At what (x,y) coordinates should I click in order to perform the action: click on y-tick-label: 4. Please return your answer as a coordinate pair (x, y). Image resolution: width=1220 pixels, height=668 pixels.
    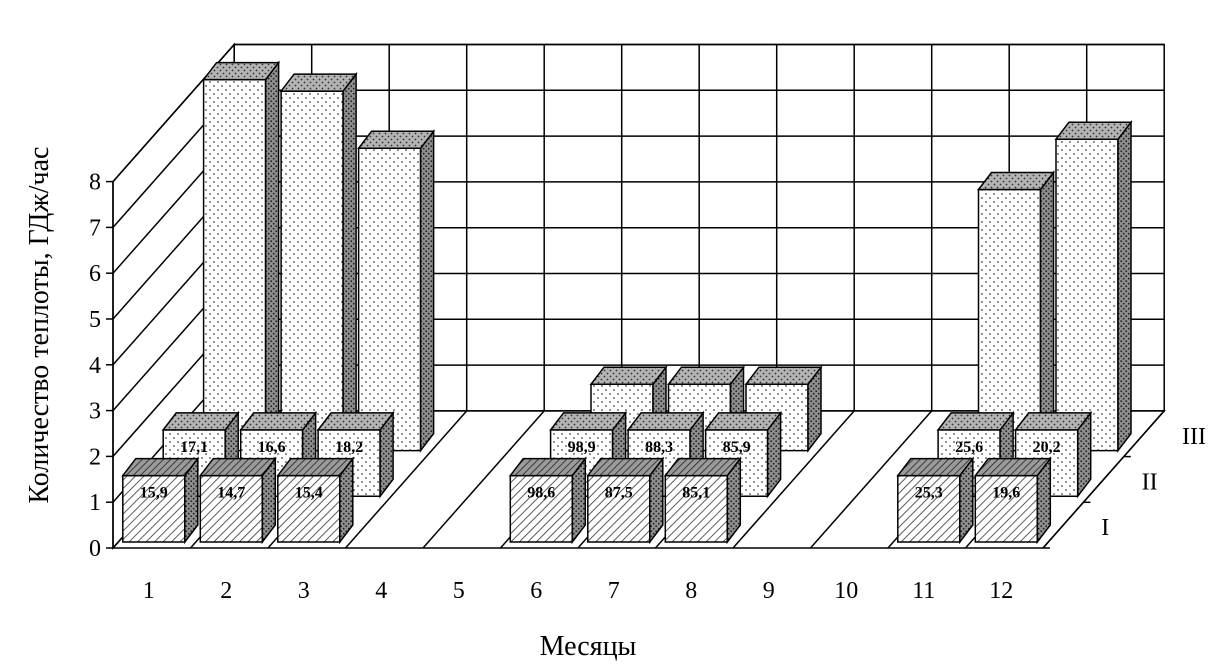
    Looking at the image, I should click on (95, 366).